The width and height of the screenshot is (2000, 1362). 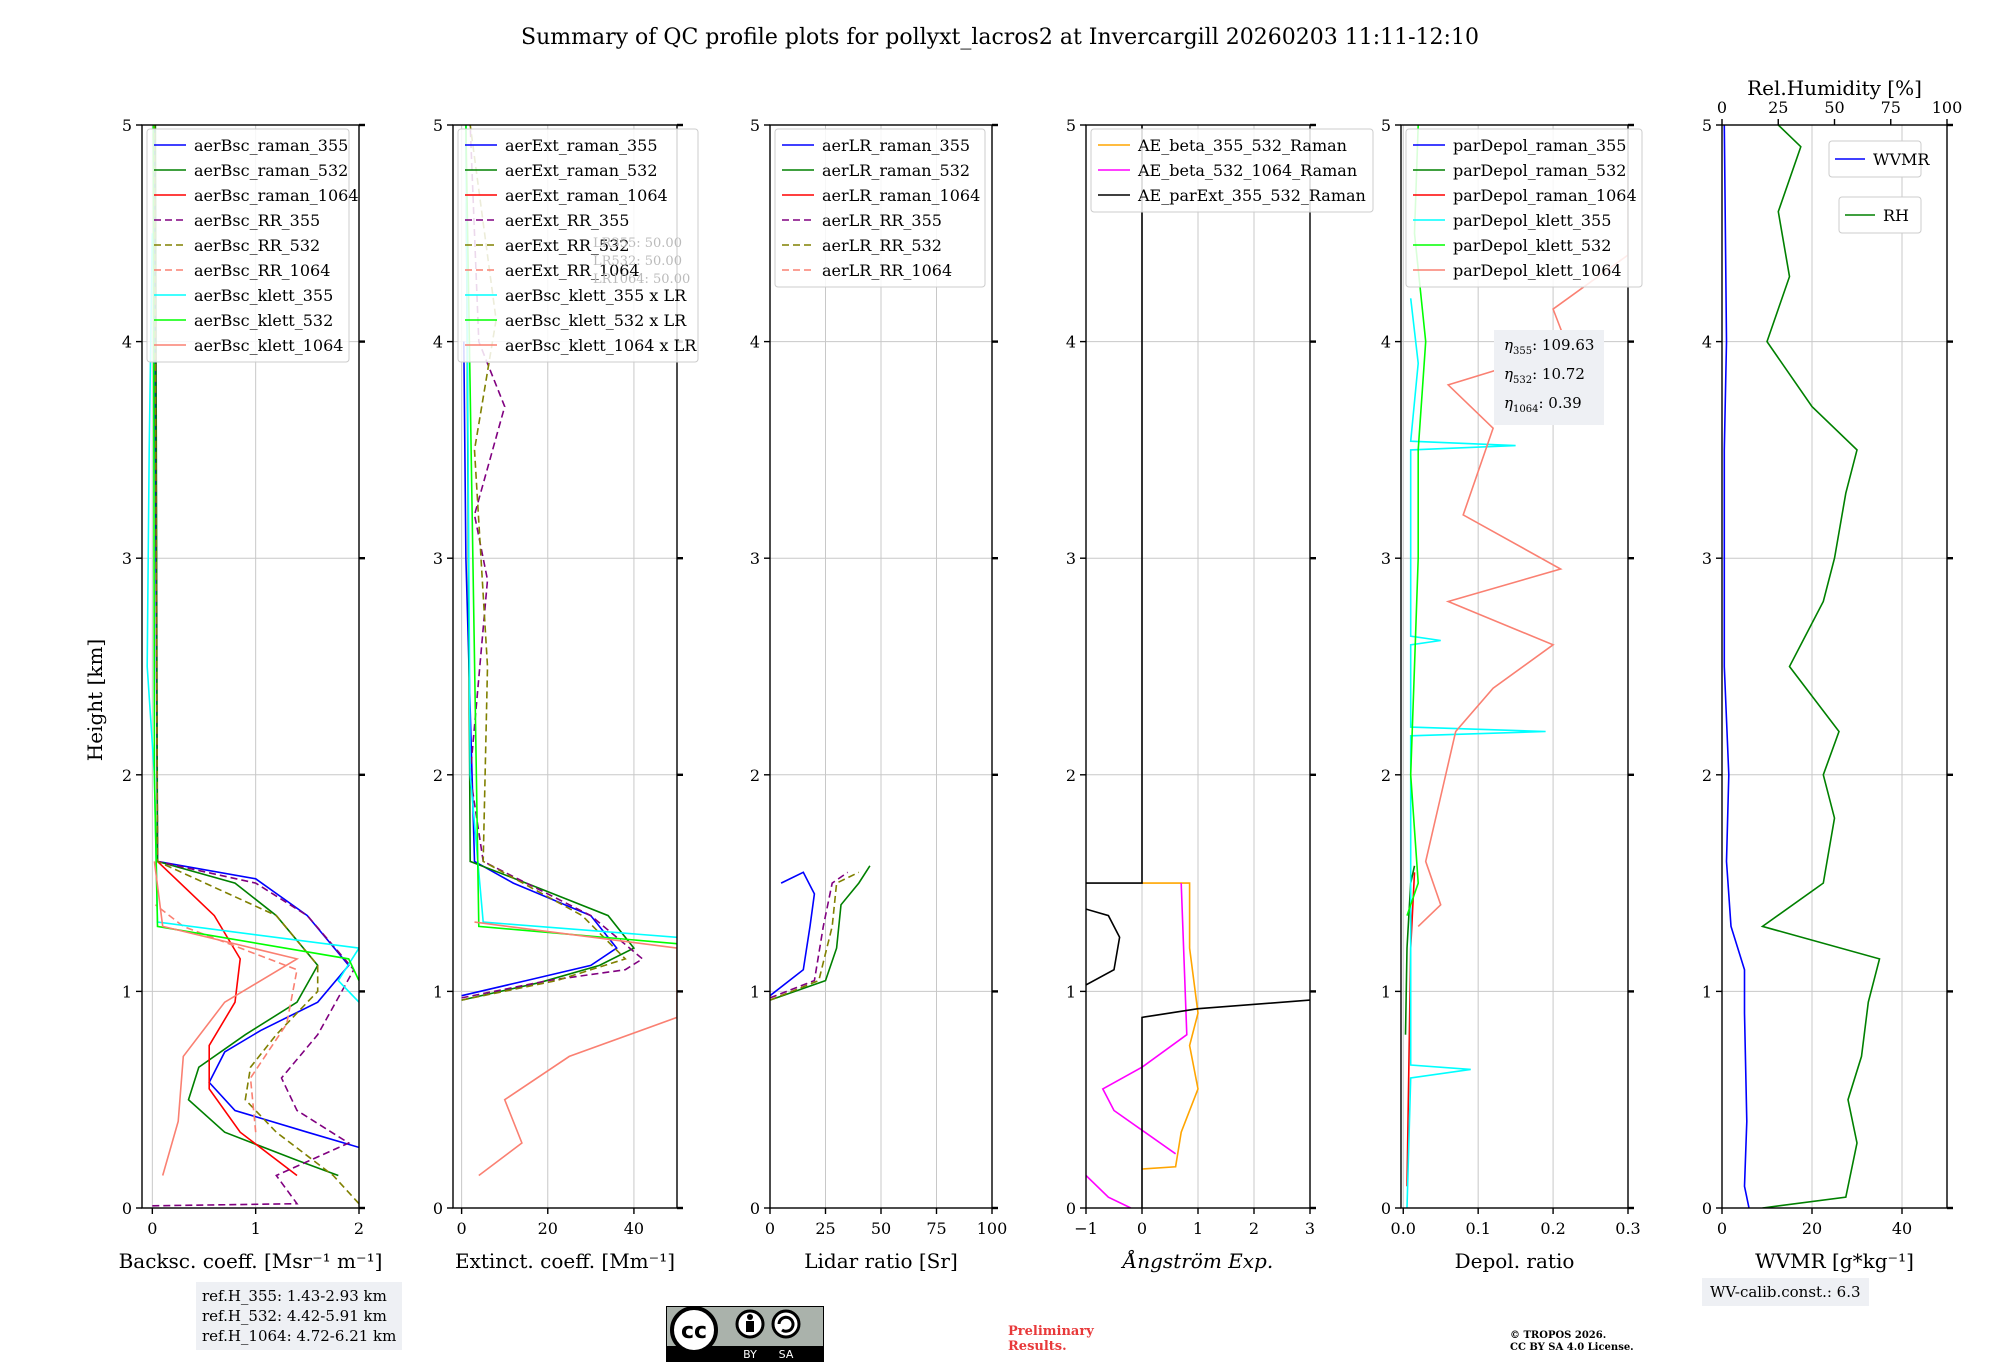 What do you see at coordinates (1539, 170) in the screenshot?
I see `legend-label-1: parDepol_raman_532` at bounding box center [1539, 170].